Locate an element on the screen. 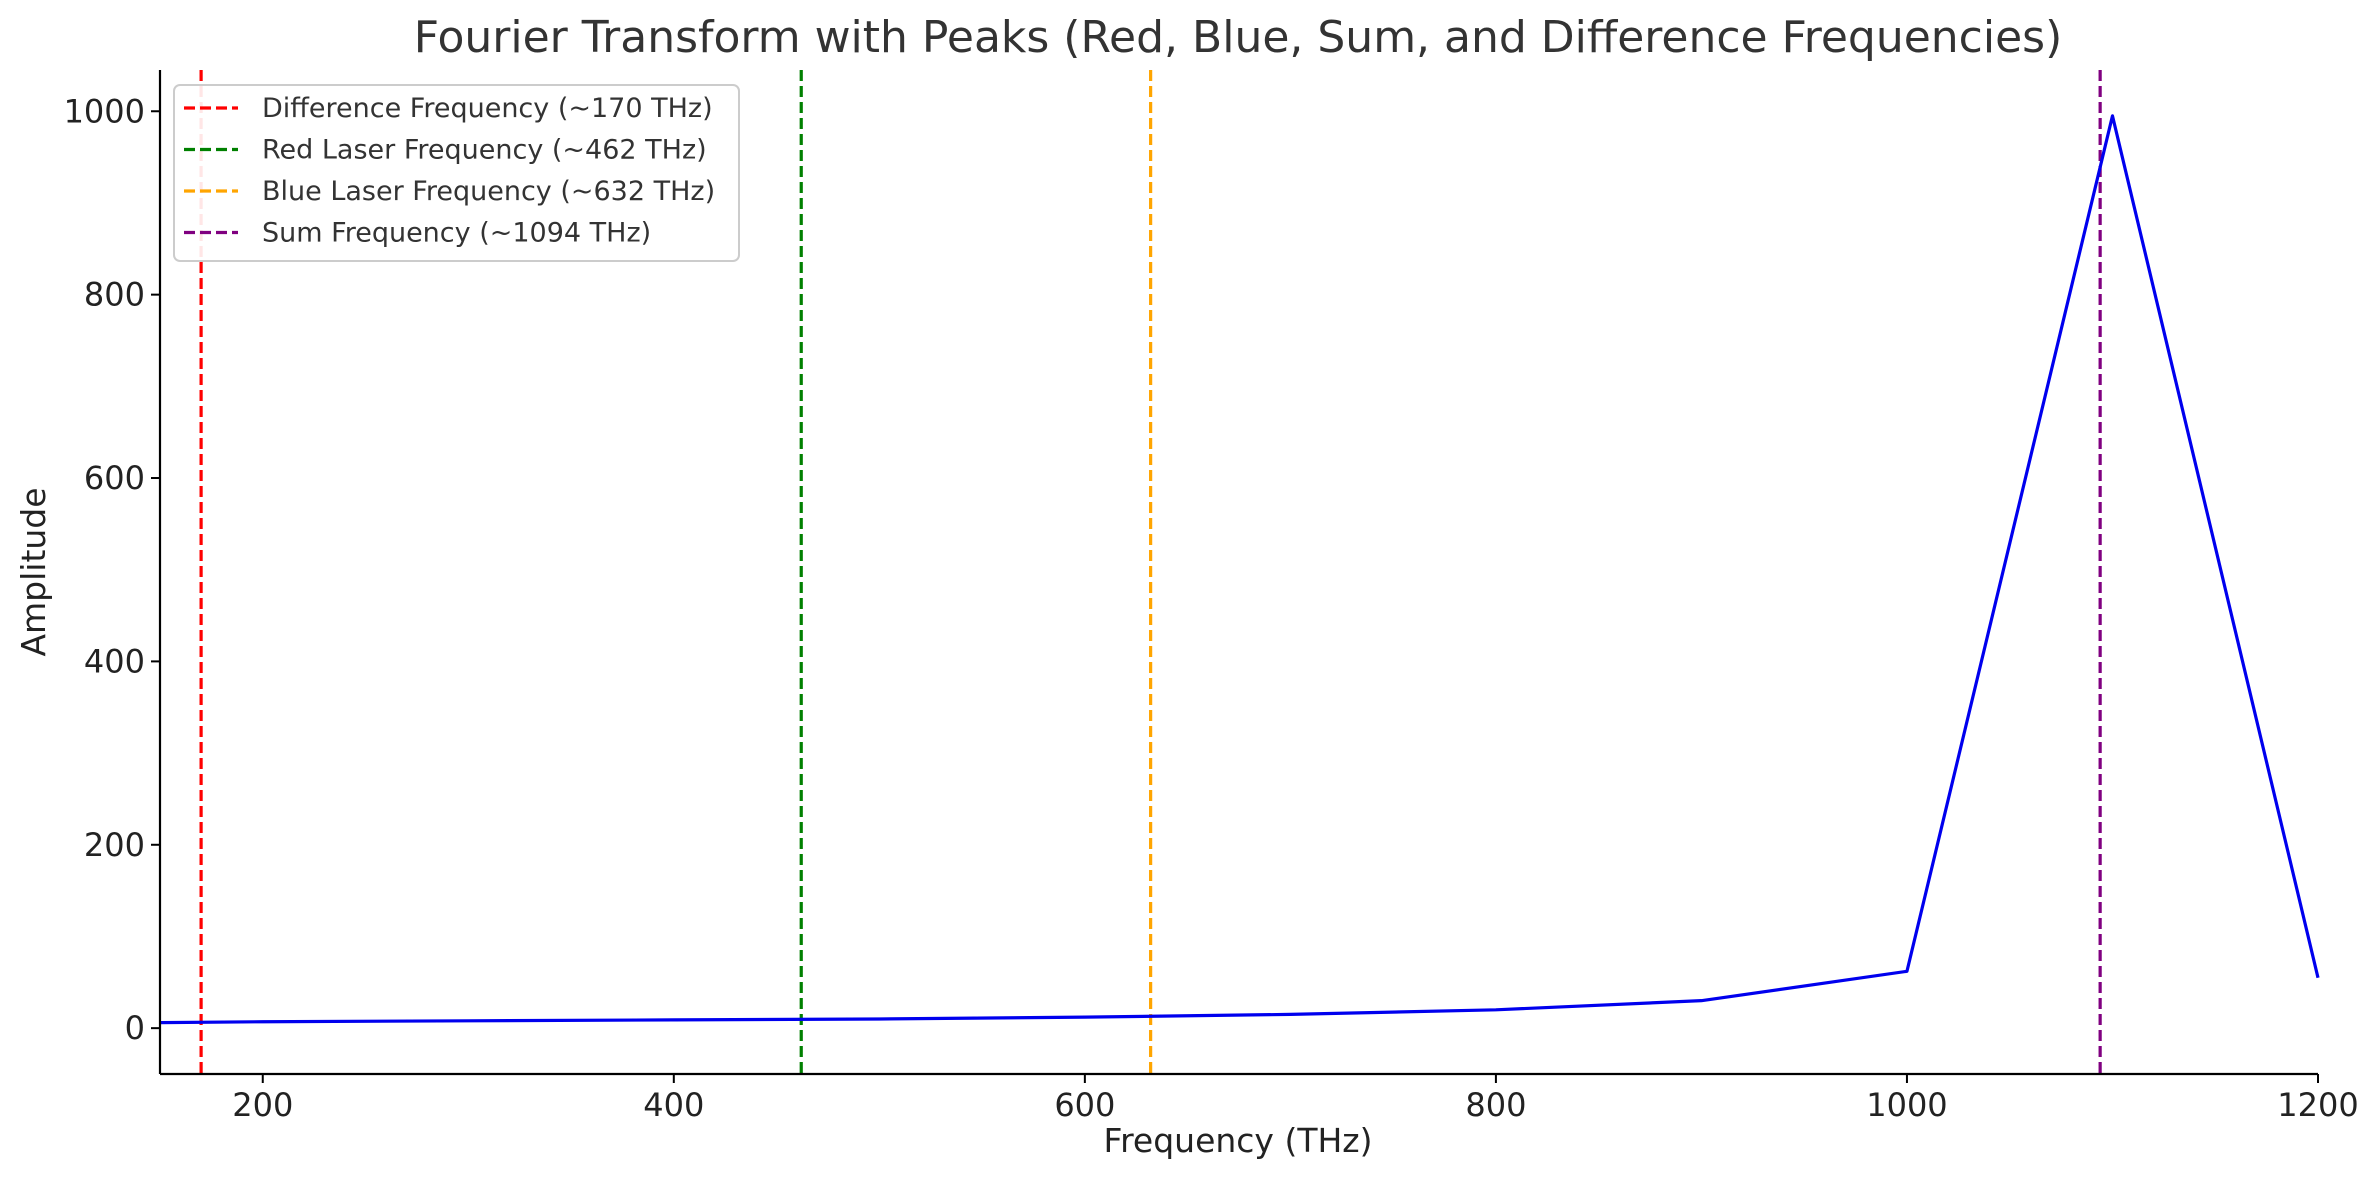 The height and width of the screenshot is (1180, 2379). y-tick-label: 800 is located at coordinates (114, 295).